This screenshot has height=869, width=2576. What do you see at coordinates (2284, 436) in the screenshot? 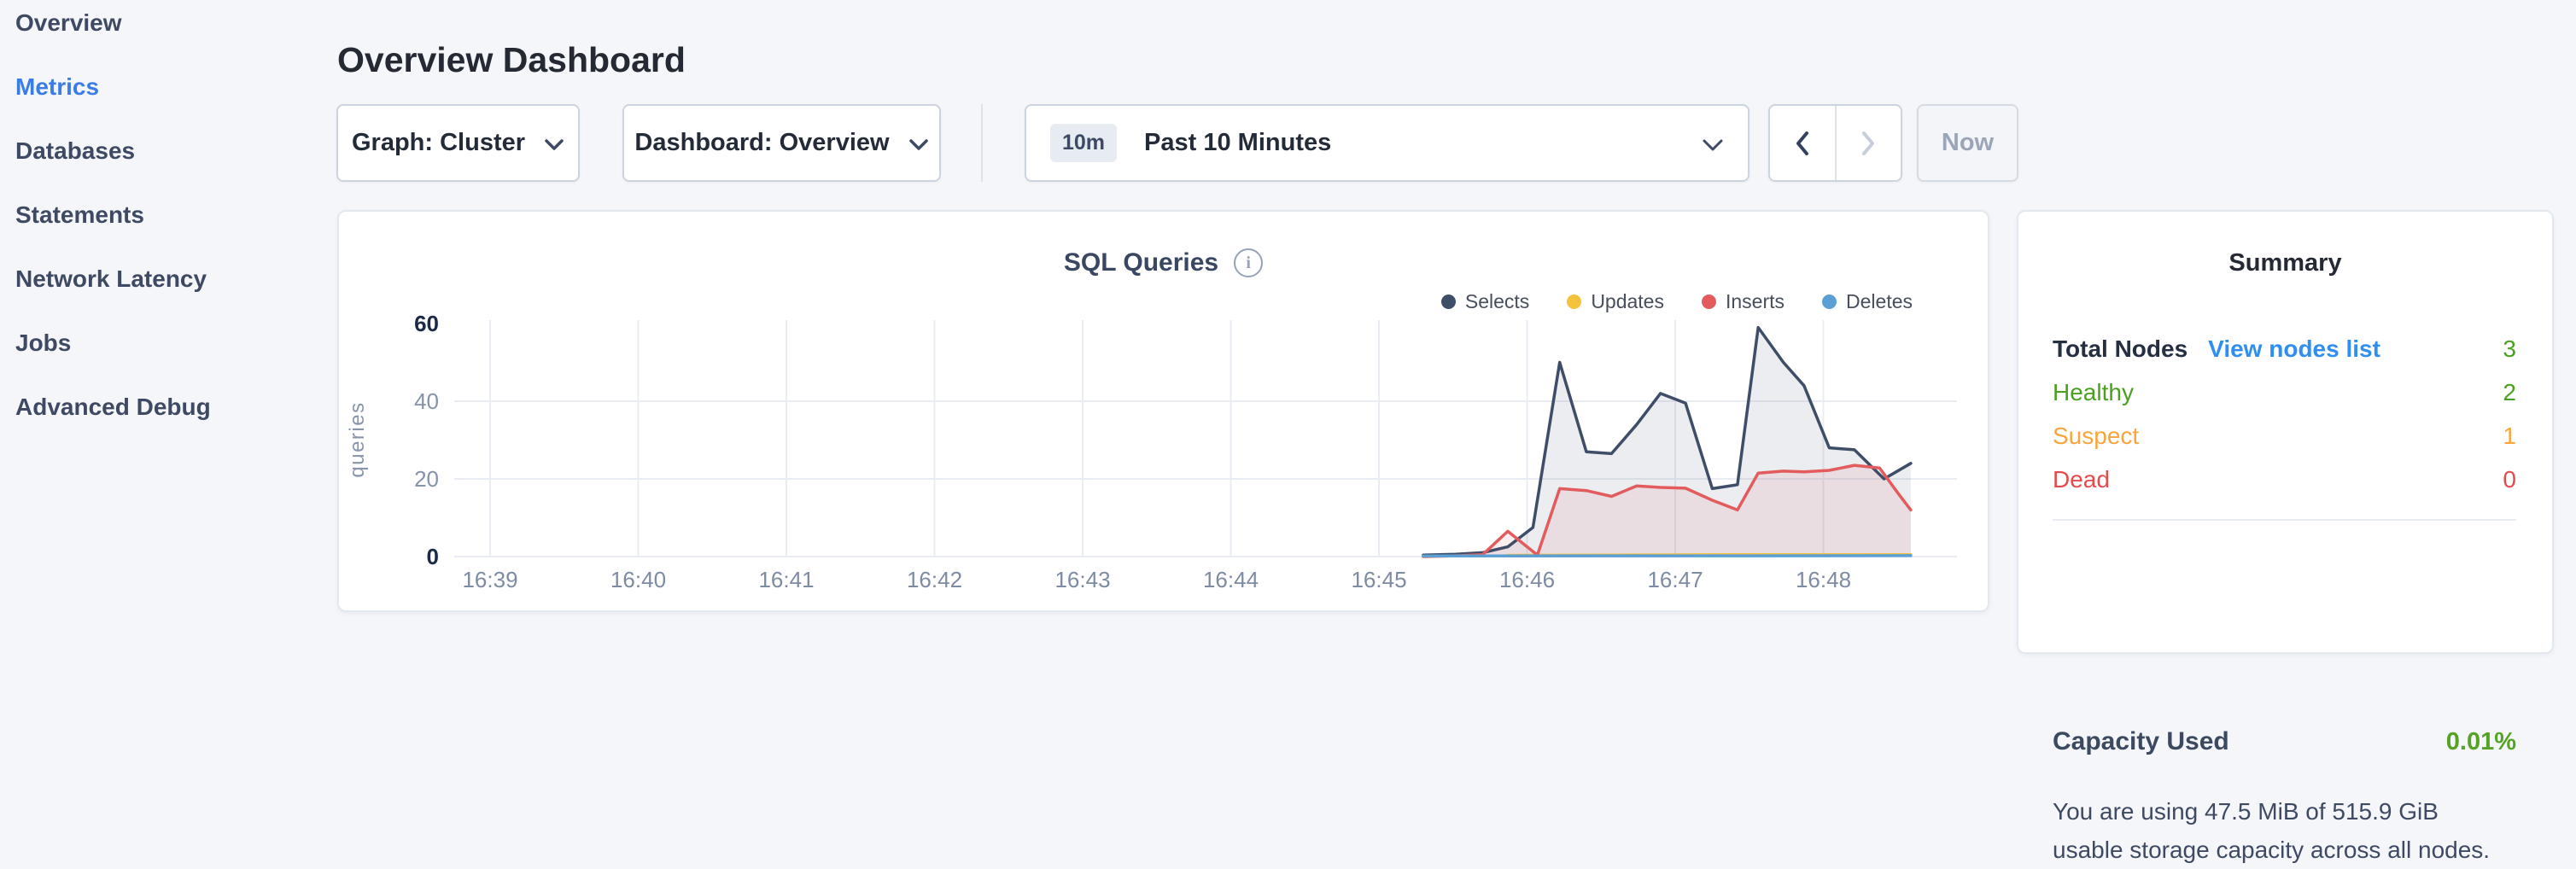
I see `summary-row-suspect: Suspect 1` at bounding box center [2284, 436].